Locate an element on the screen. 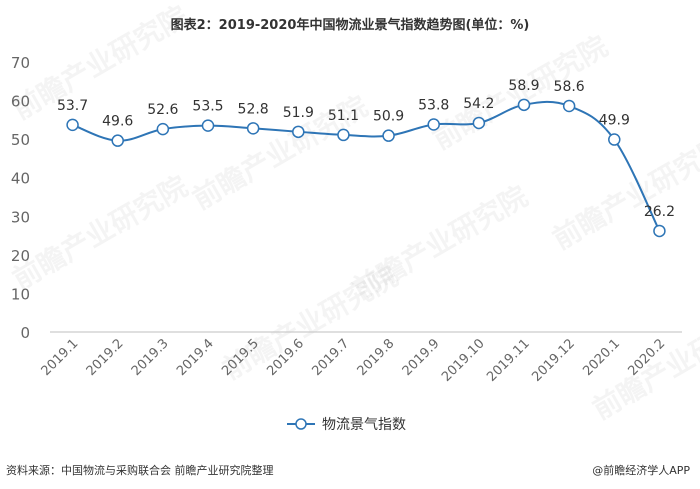 The width and height of the screenshot is (700, 489). y-tick-label: 0 is located at coordinates (25, 333).